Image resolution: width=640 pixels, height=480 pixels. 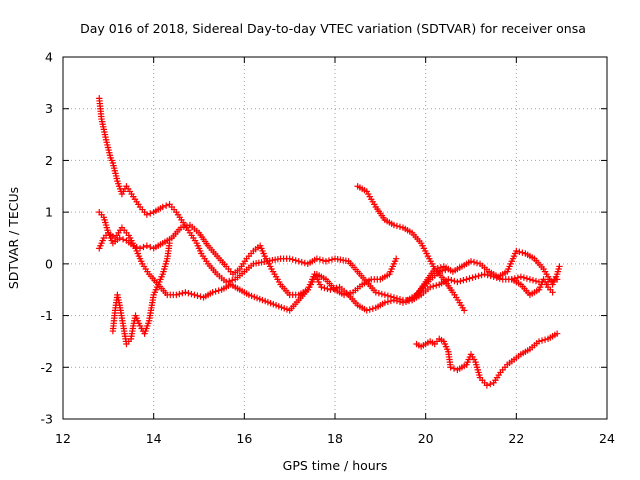 I want to click on series-track-g, so click(x=483, y=275).